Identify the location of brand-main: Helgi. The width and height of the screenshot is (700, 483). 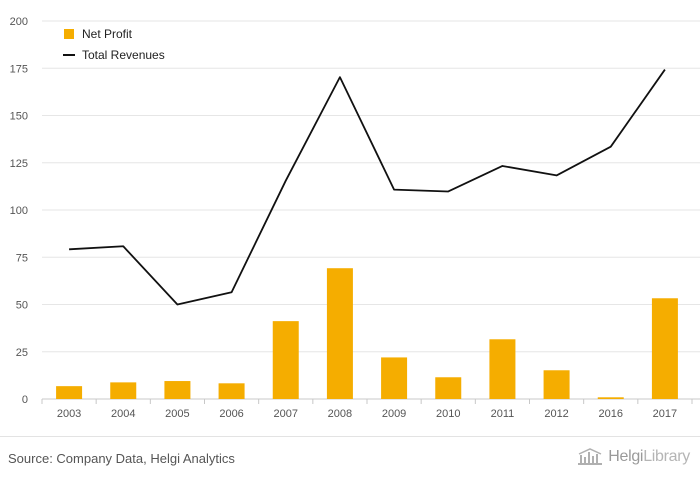
(626, 456).